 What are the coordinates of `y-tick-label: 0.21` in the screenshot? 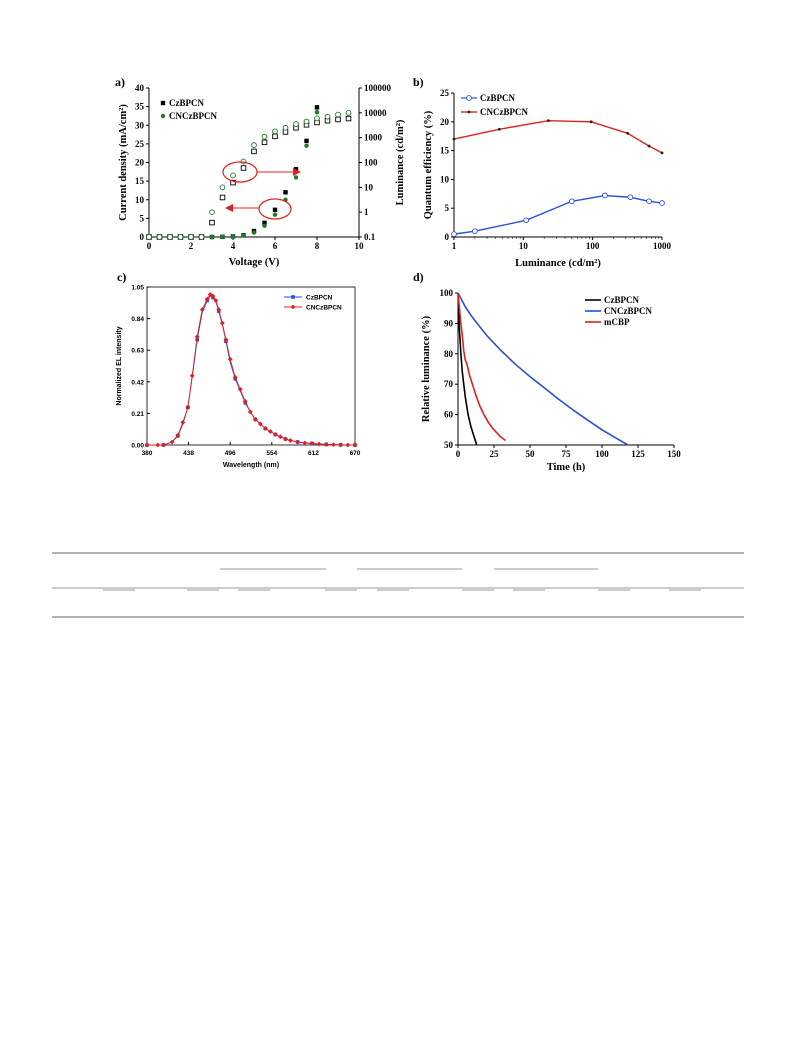 It's located at (137, 414).